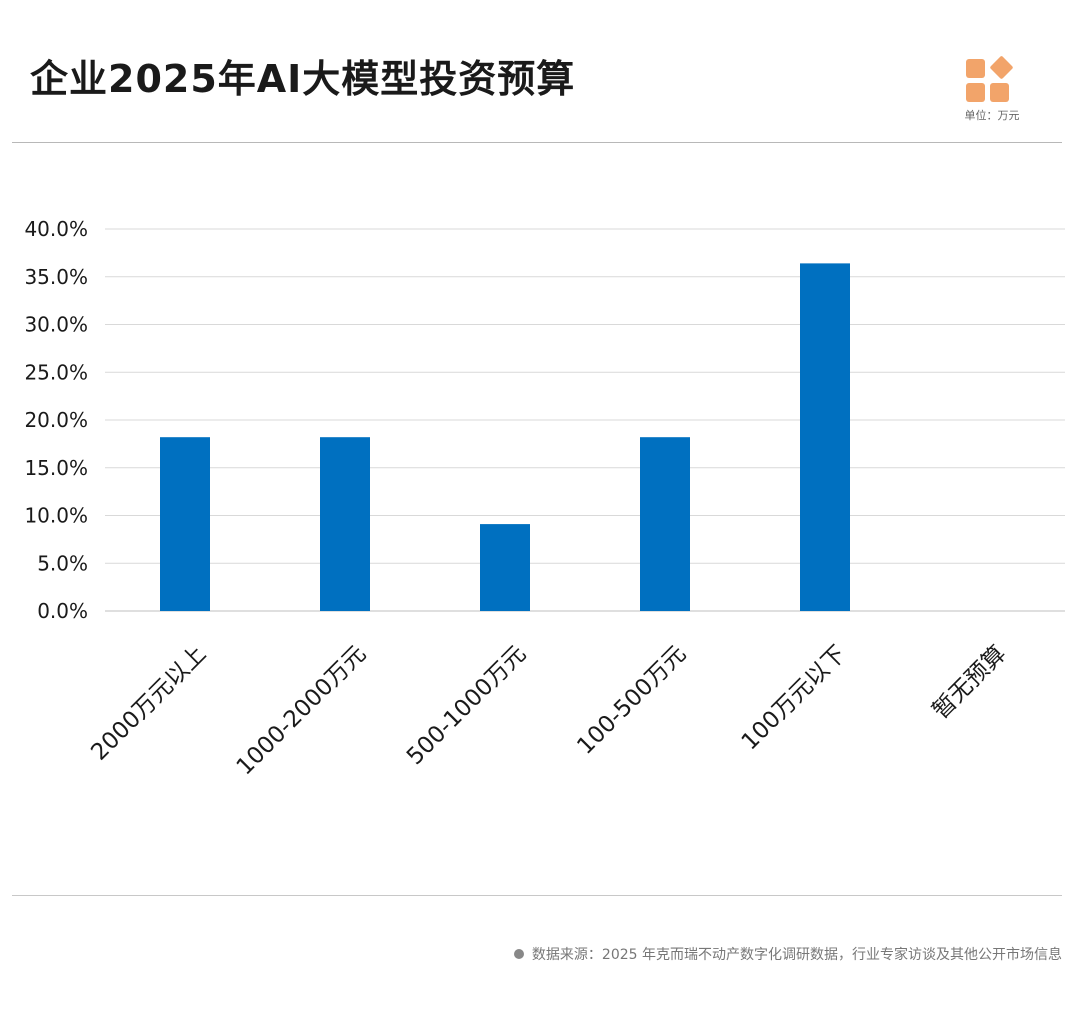  What do you see at coordinates (56, 372) in the screenshot?
I see `y-tick-label: 25.0%` at bounding box center [56, 372].